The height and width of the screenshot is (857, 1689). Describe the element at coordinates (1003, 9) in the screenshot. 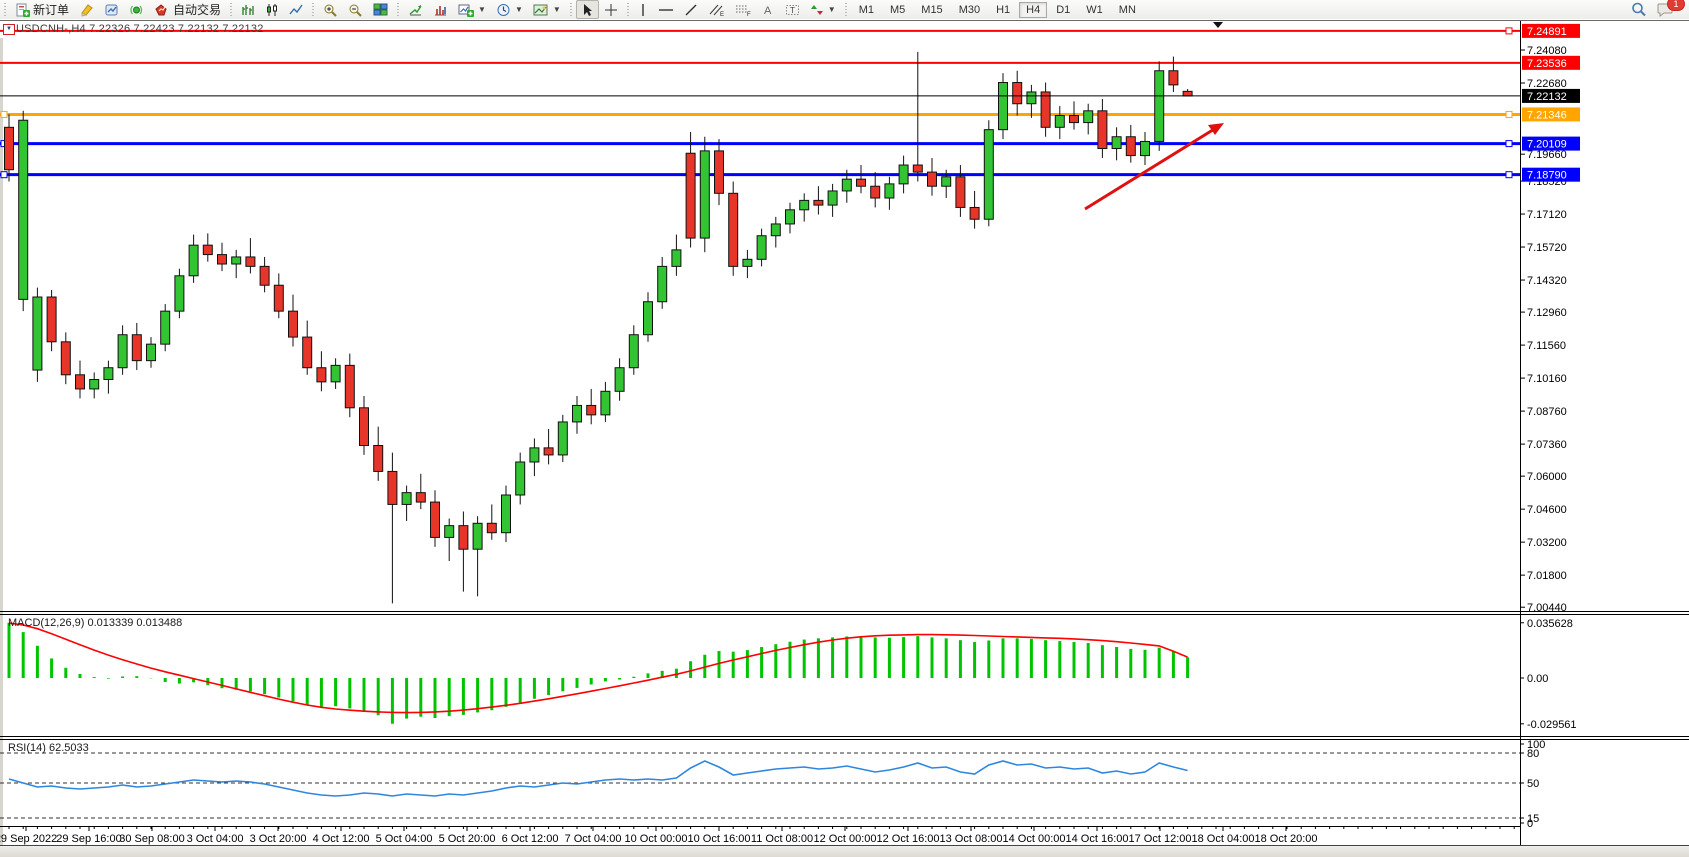

I see `timeframe-h1-button: H1` at that location.